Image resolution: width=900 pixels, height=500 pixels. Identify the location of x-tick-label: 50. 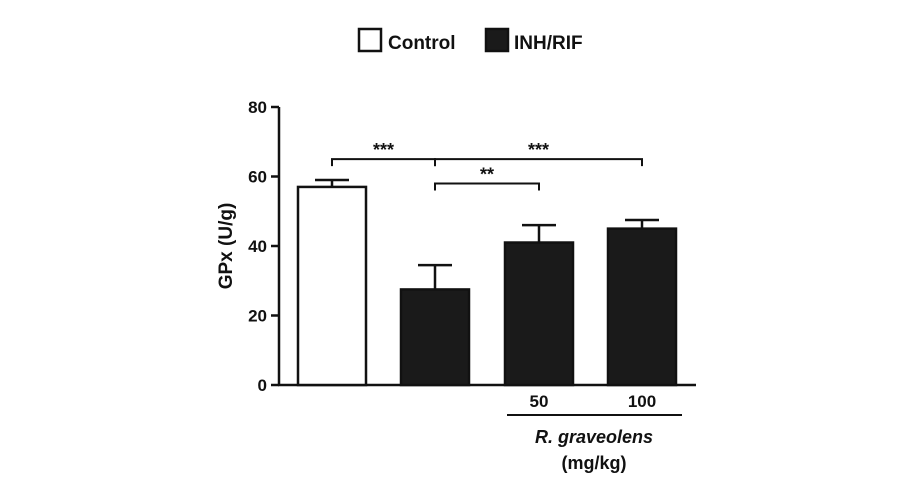
(539, 401).